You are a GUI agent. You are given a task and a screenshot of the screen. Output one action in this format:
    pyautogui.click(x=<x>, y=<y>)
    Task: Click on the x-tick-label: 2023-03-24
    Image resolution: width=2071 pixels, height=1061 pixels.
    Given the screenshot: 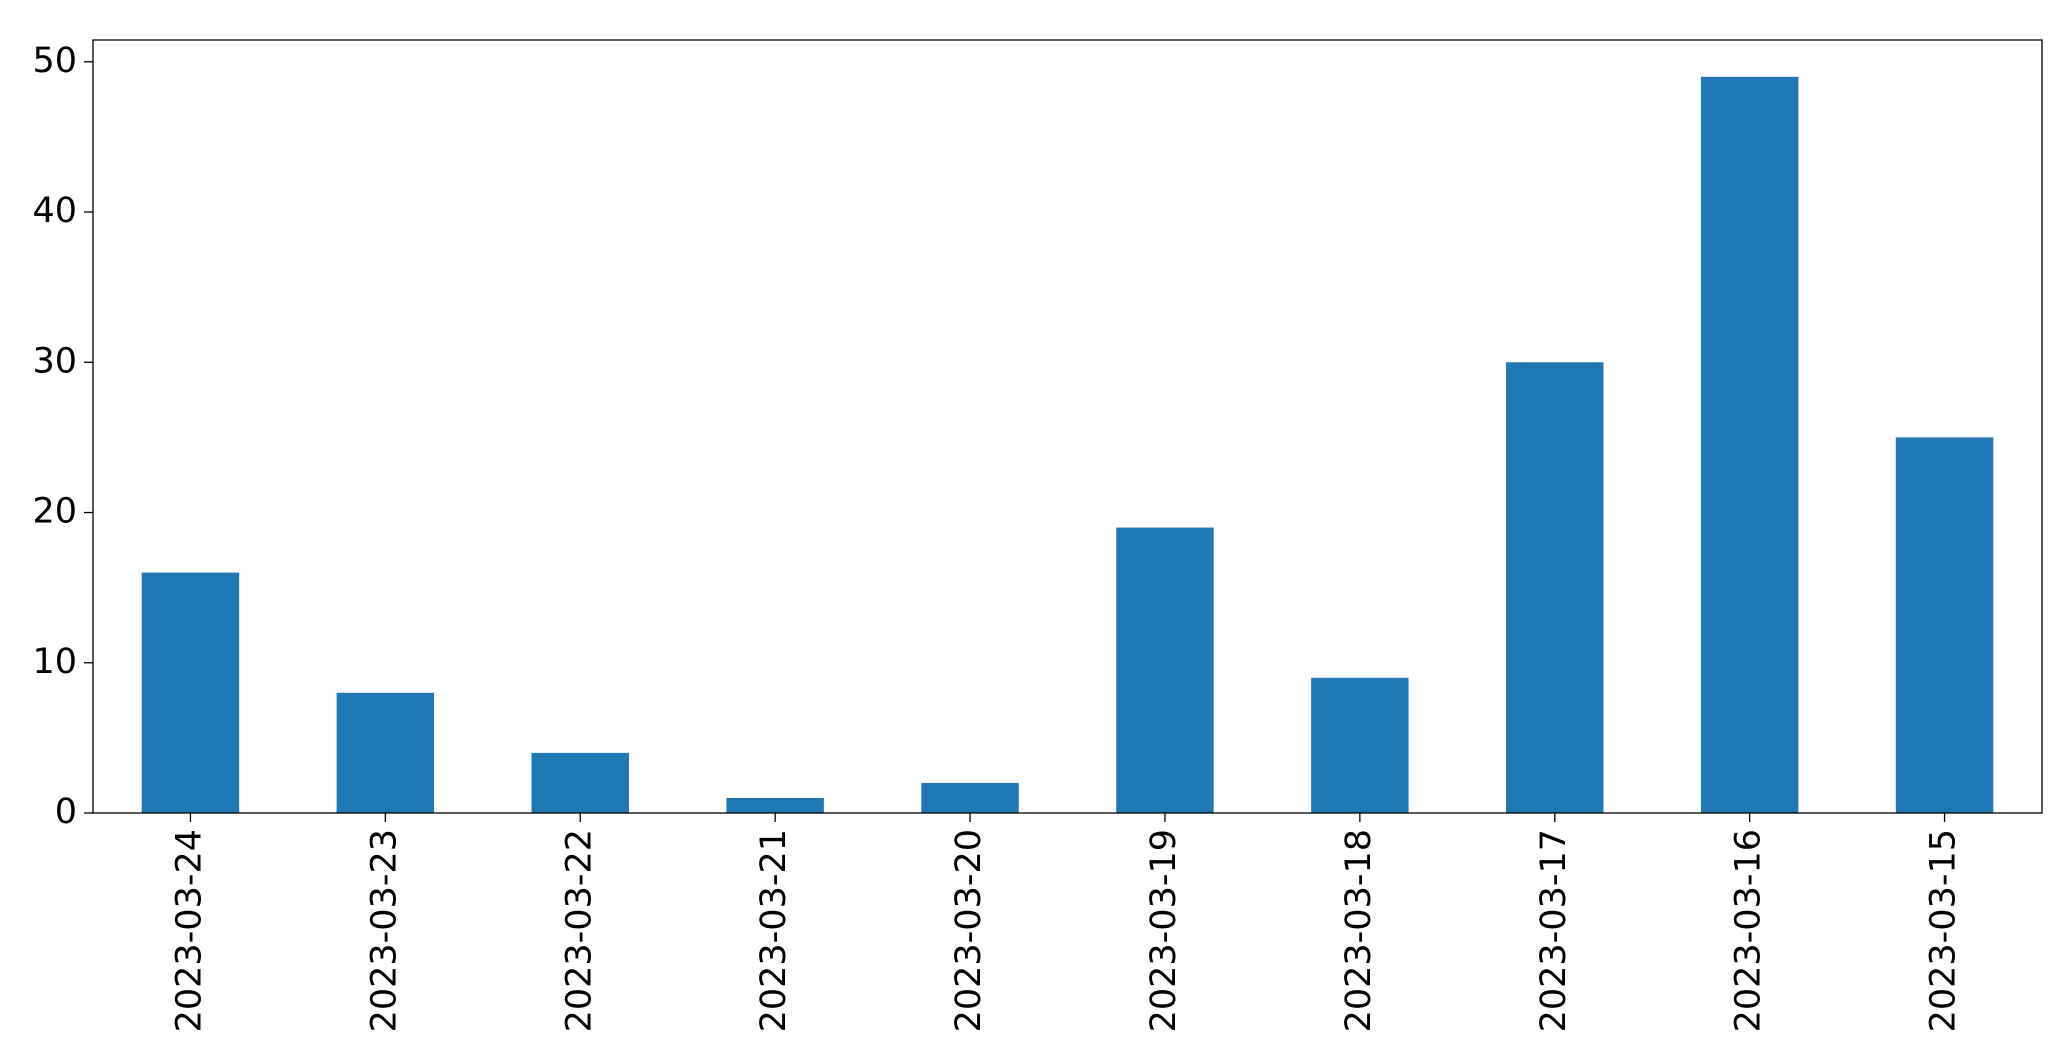 What is the action you would take?
    pyautogui.click(x=189, y=930)
    